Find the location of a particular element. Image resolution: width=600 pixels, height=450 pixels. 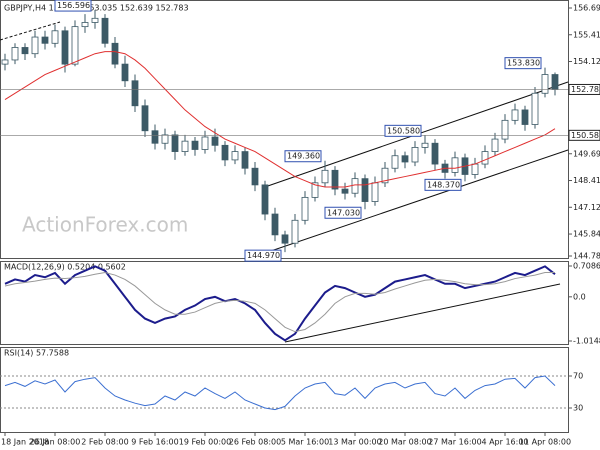

annotation-label: 149.360 is located at coordinates (303, 156).